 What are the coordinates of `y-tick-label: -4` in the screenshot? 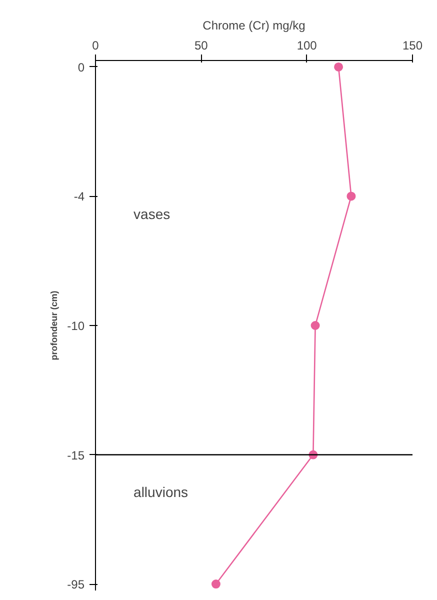 It's located at (79, 197).